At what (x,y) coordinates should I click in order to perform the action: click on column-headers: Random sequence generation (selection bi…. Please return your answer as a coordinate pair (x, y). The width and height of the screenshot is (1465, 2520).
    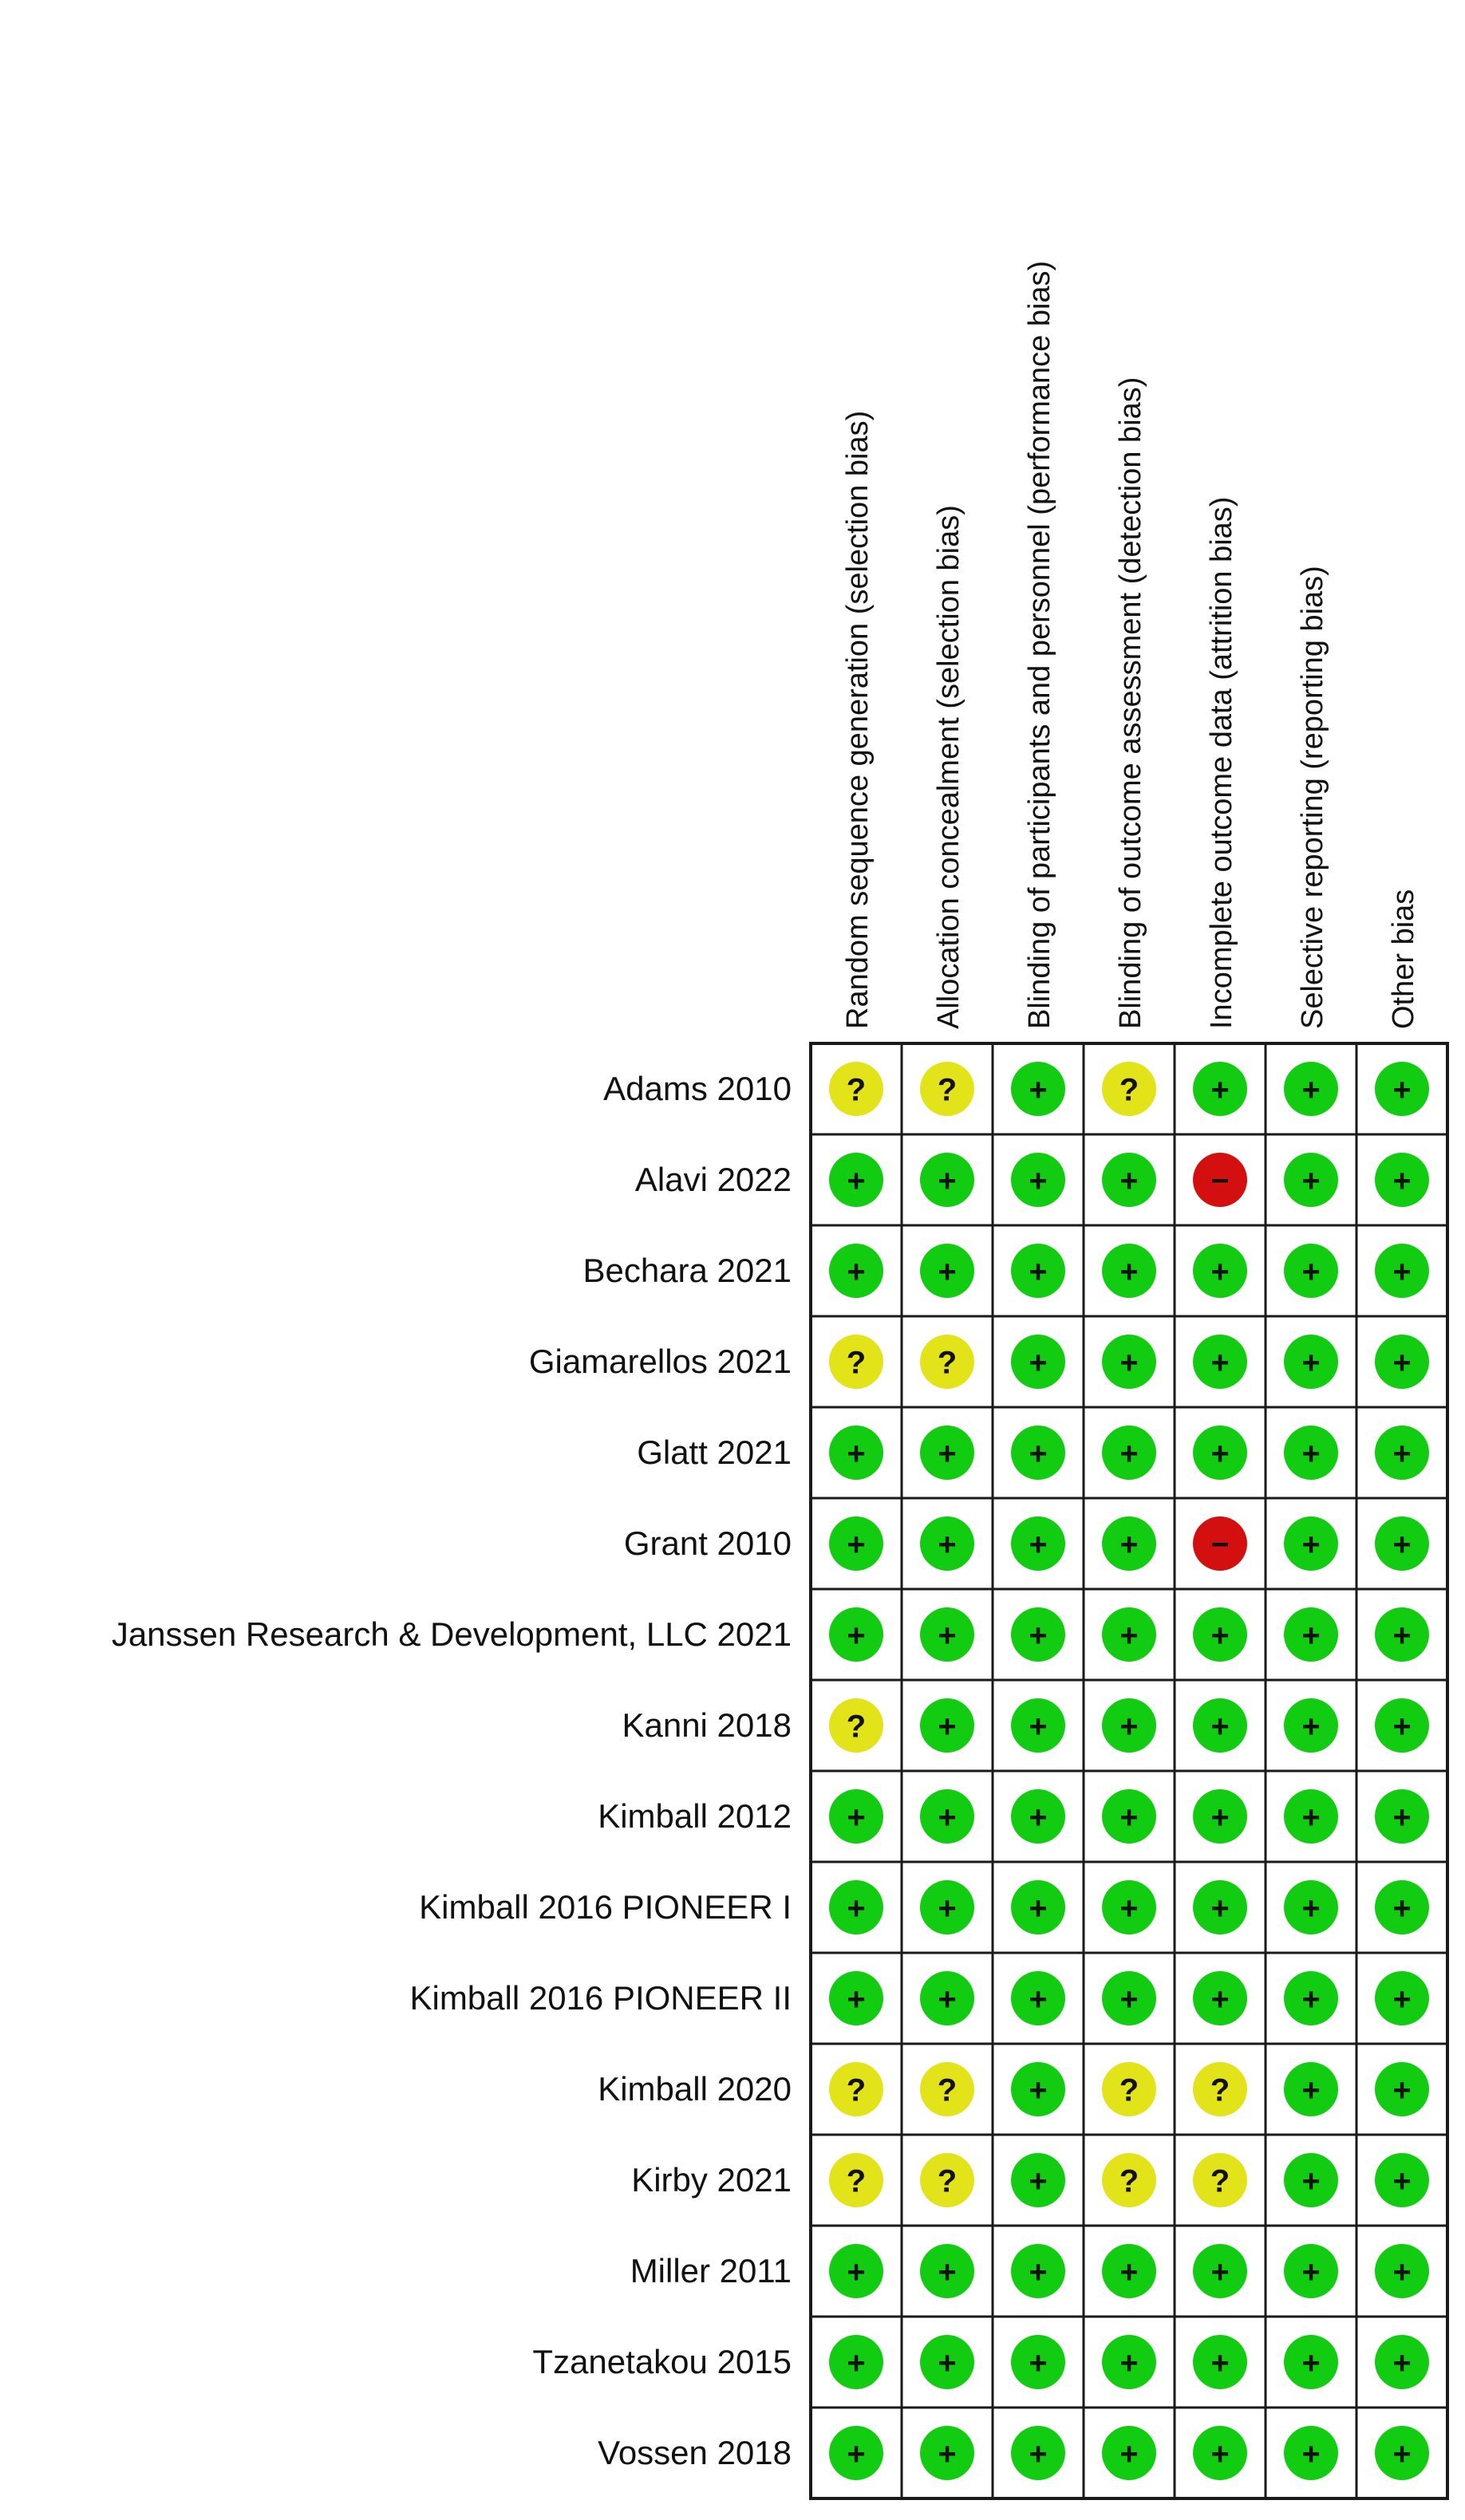
    Looking at the image, I should click on (1130, 645).